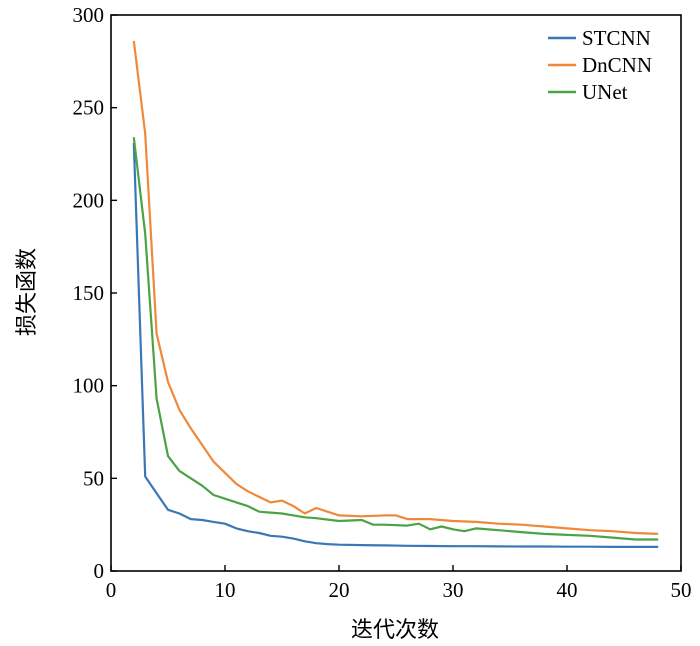 This screenshot has width=700, height=646. Describe the element at coordinates (616, 38) in the screenshot. I see `legend-label: STCNN` at that location.